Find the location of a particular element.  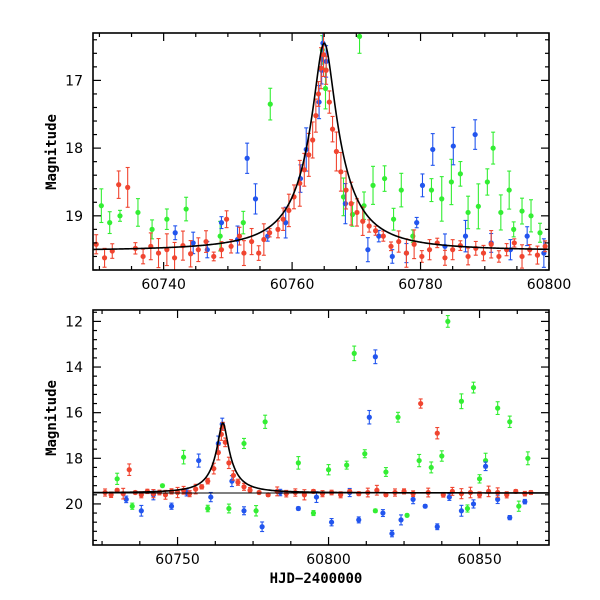

bottom-panel-ytick-label: 12 is located at coordinates (74, 322).